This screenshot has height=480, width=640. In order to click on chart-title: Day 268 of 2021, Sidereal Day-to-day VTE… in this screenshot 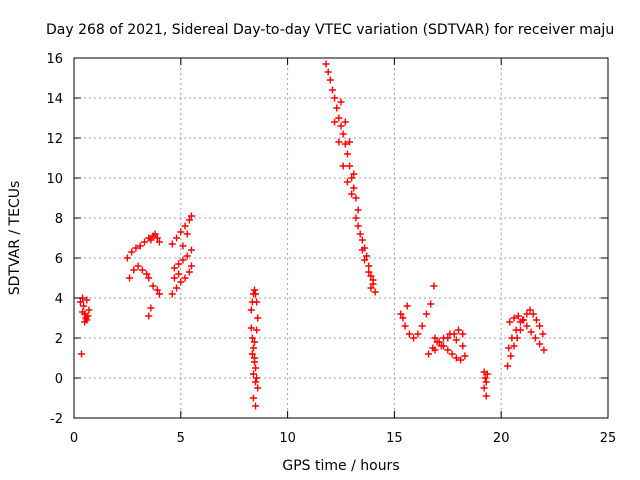, I will do `click(330, 30)`.